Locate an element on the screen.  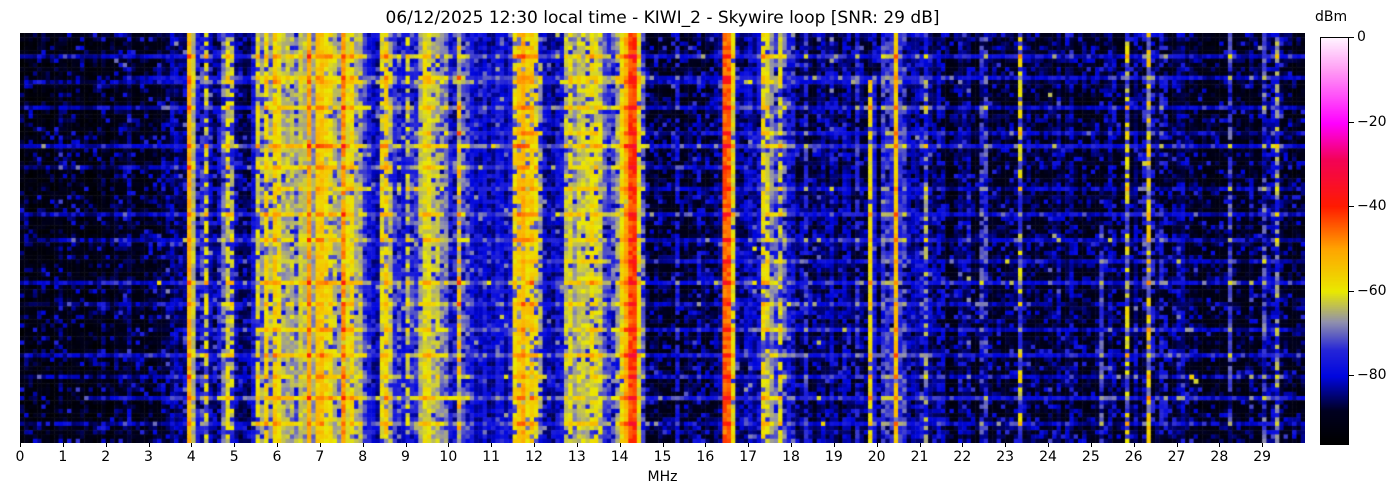
x-tick-label: 24 is located at coordinates (1048, 457).